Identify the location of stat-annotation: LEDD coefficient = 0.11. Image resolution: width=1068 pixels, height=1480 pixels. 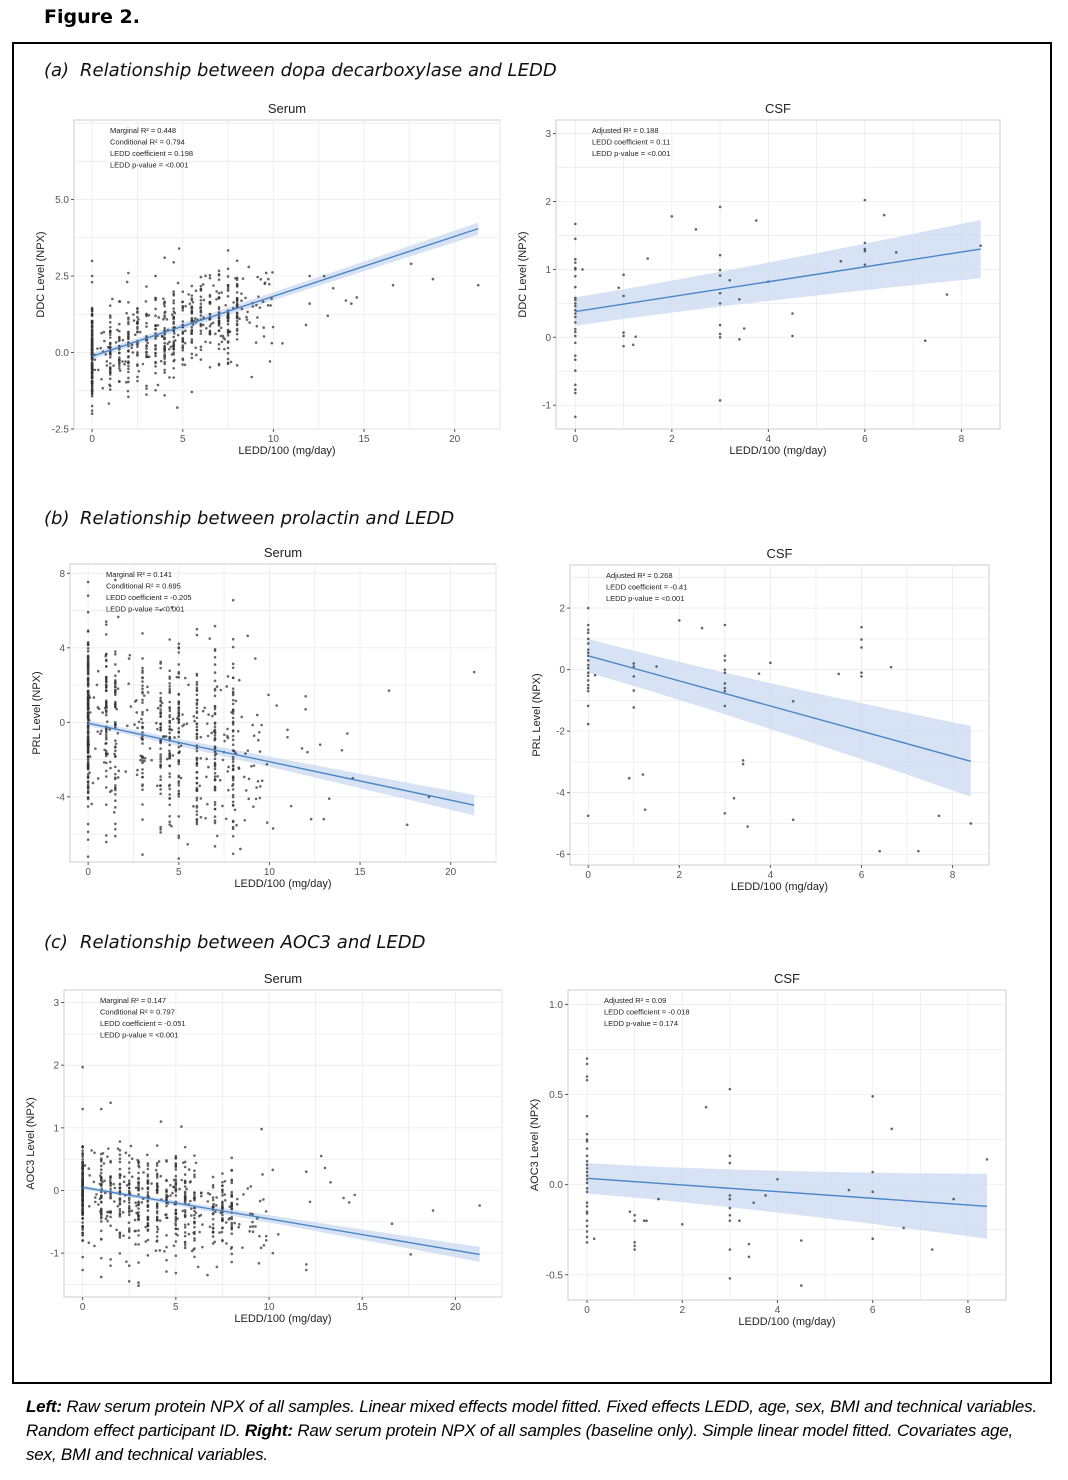
(631, 142).